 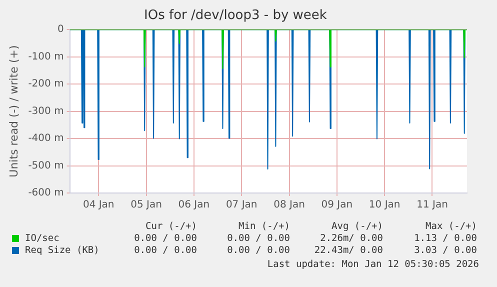 I want to click on y-tick-label: -400 m, so click(x=46, y=138).